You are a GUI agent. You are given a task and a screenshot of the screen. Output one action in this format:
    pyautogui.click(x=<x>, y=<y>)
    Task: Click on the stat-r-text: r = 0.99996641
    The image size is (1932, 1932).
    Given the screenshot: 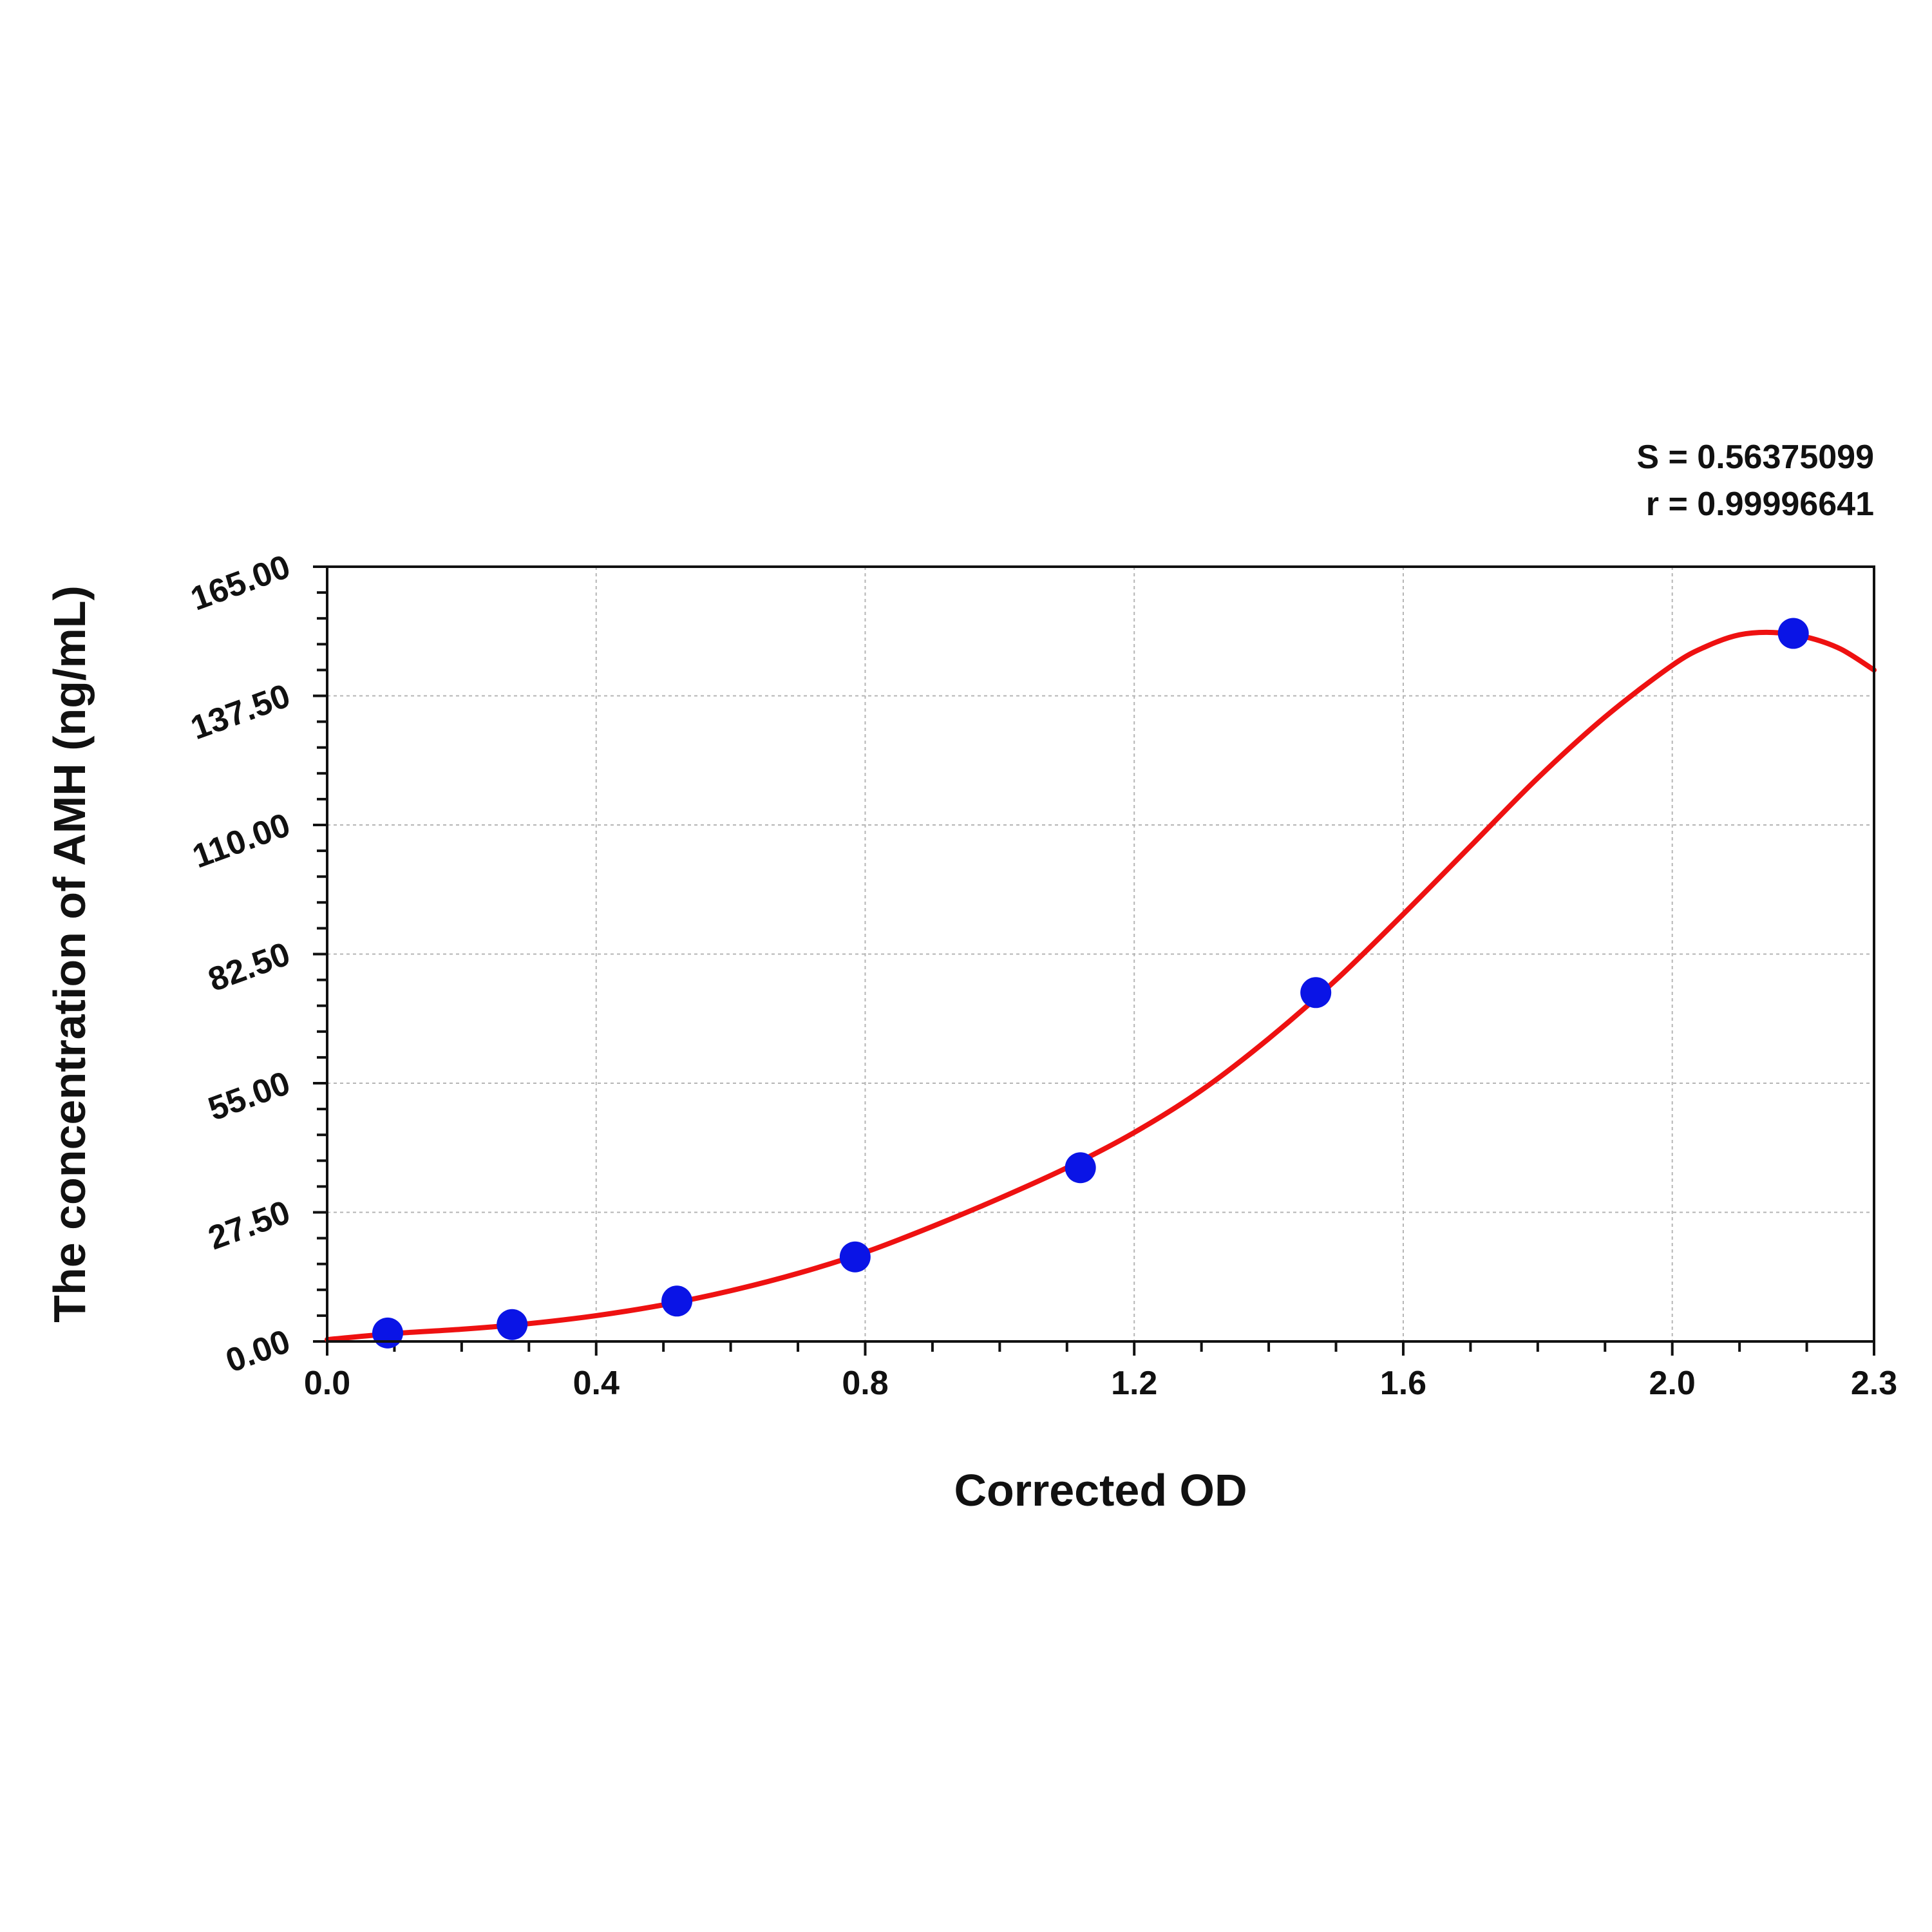 What is the action you would take?
    pyautogui.click(x=1760, y=505)
    